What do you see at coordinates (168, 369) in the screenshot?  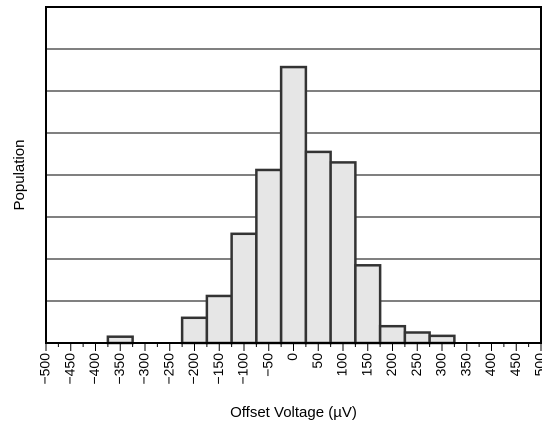 I see `x-tick-label: −250` at bounding box center [168, 369].